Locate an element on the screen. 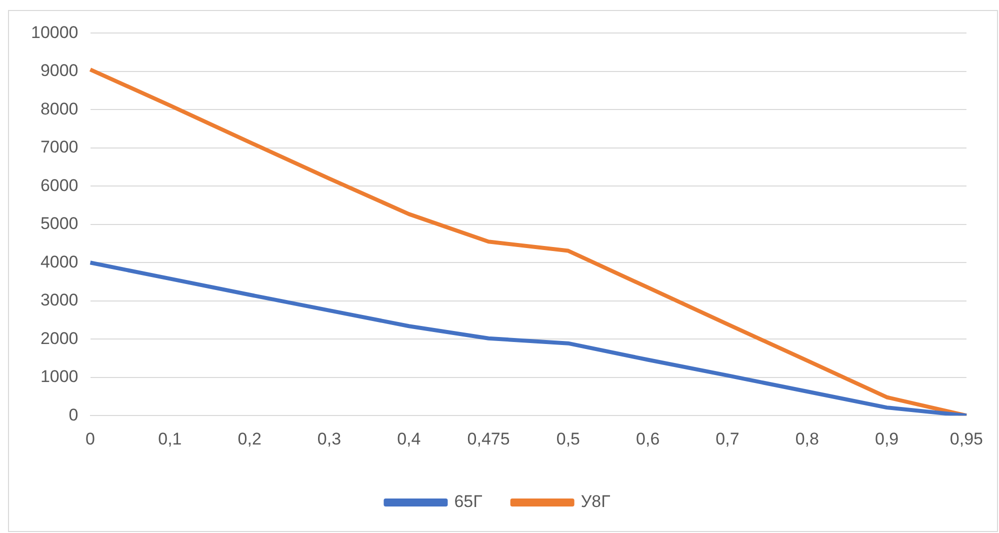  x-tick-label: 0,8 is located at coordinates (807, 438).